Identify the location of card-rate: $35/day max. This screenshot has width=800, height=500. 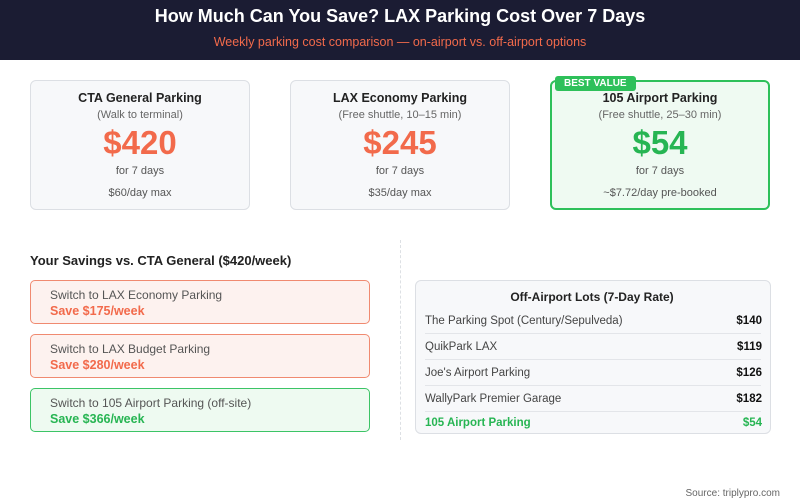
(400, 193).